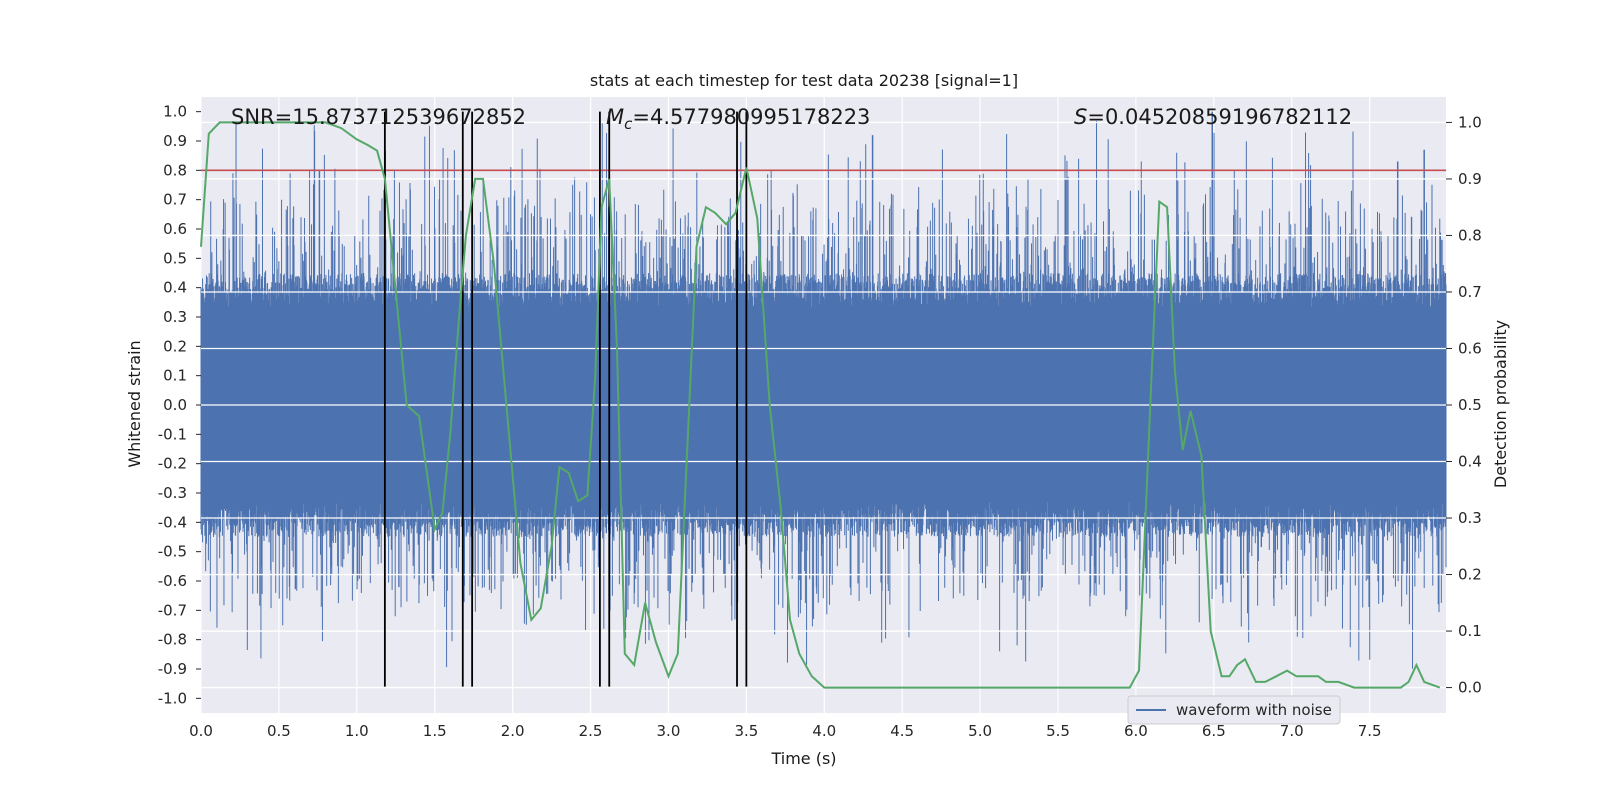 The height and width of the screenshot is (800, 1600). Describe the element at coordinates (172, 610) in the screenshot. I see `y-tick-label: -0.7` at that location.